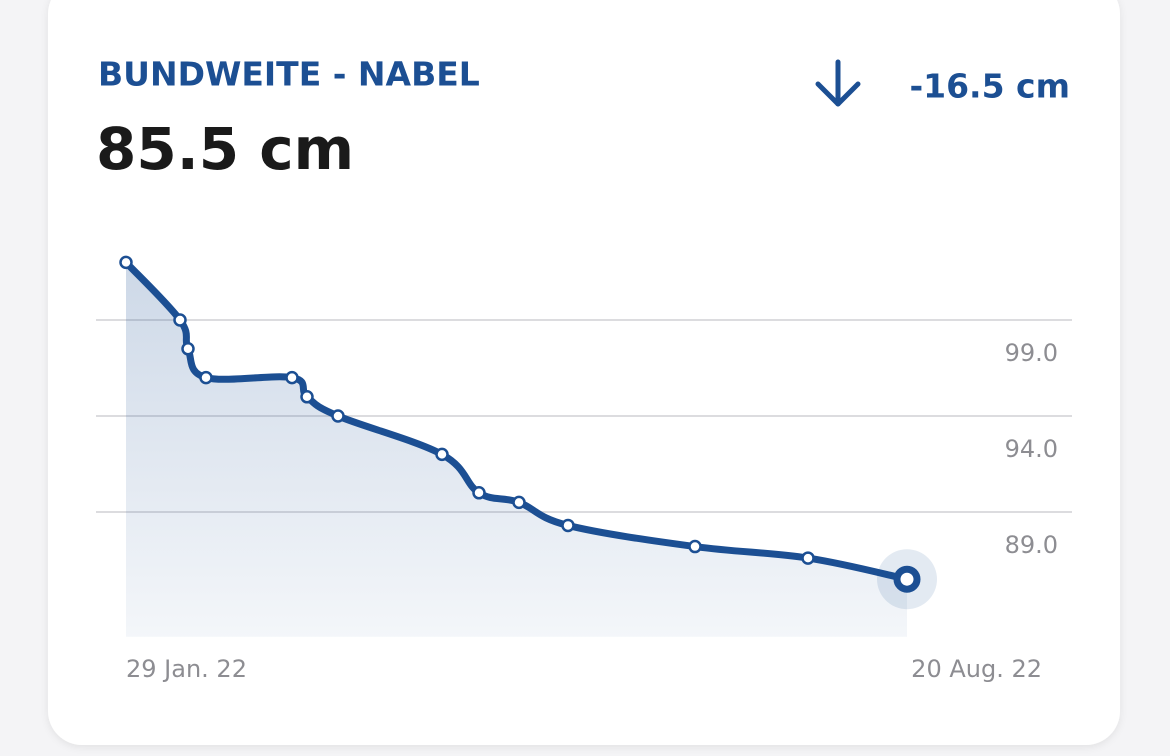  What do you see at coordinates (225, 149) in the screenshot?
I see `current-value: 85.5 cm` at bounding box center [225, 149].